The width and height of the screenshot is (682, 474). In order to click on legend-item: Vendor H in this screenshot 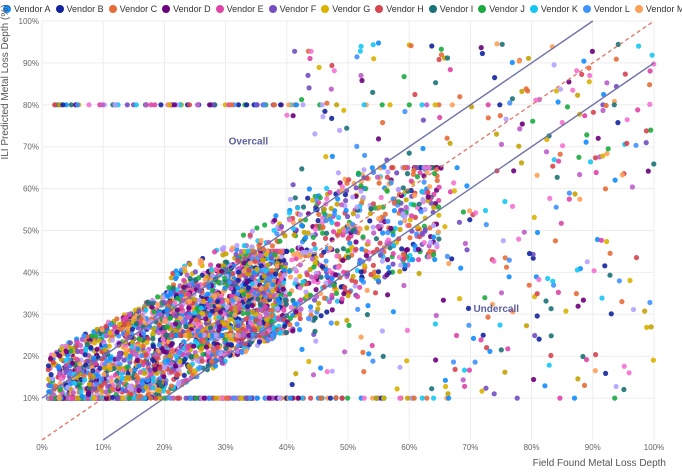, I will do `click(399, 9)`.